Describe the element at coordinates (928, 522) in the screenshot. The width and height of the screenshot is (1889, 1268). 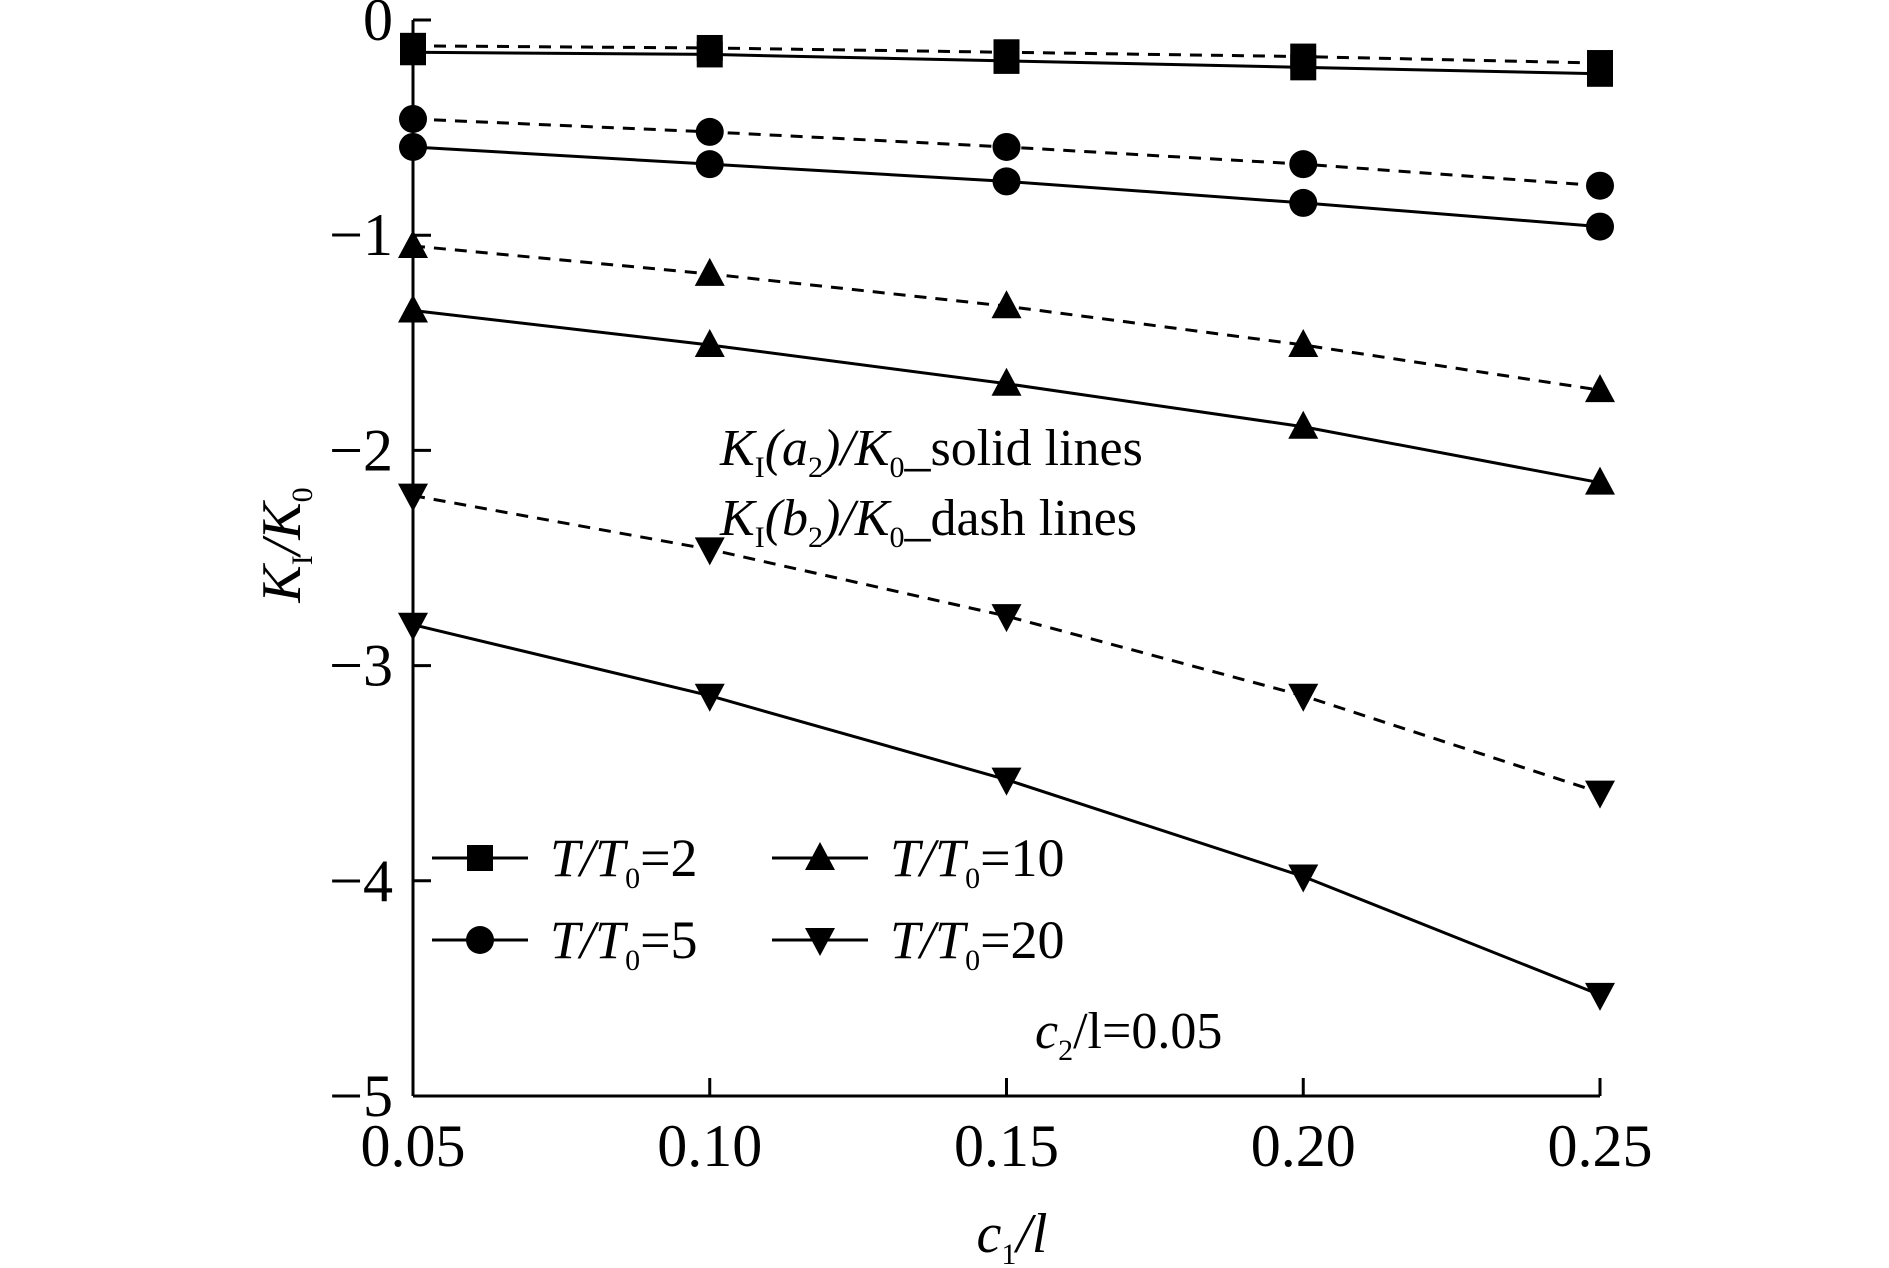
I see `annotation-dash-lines: KI(b2)/K0_dash lines` at that location.